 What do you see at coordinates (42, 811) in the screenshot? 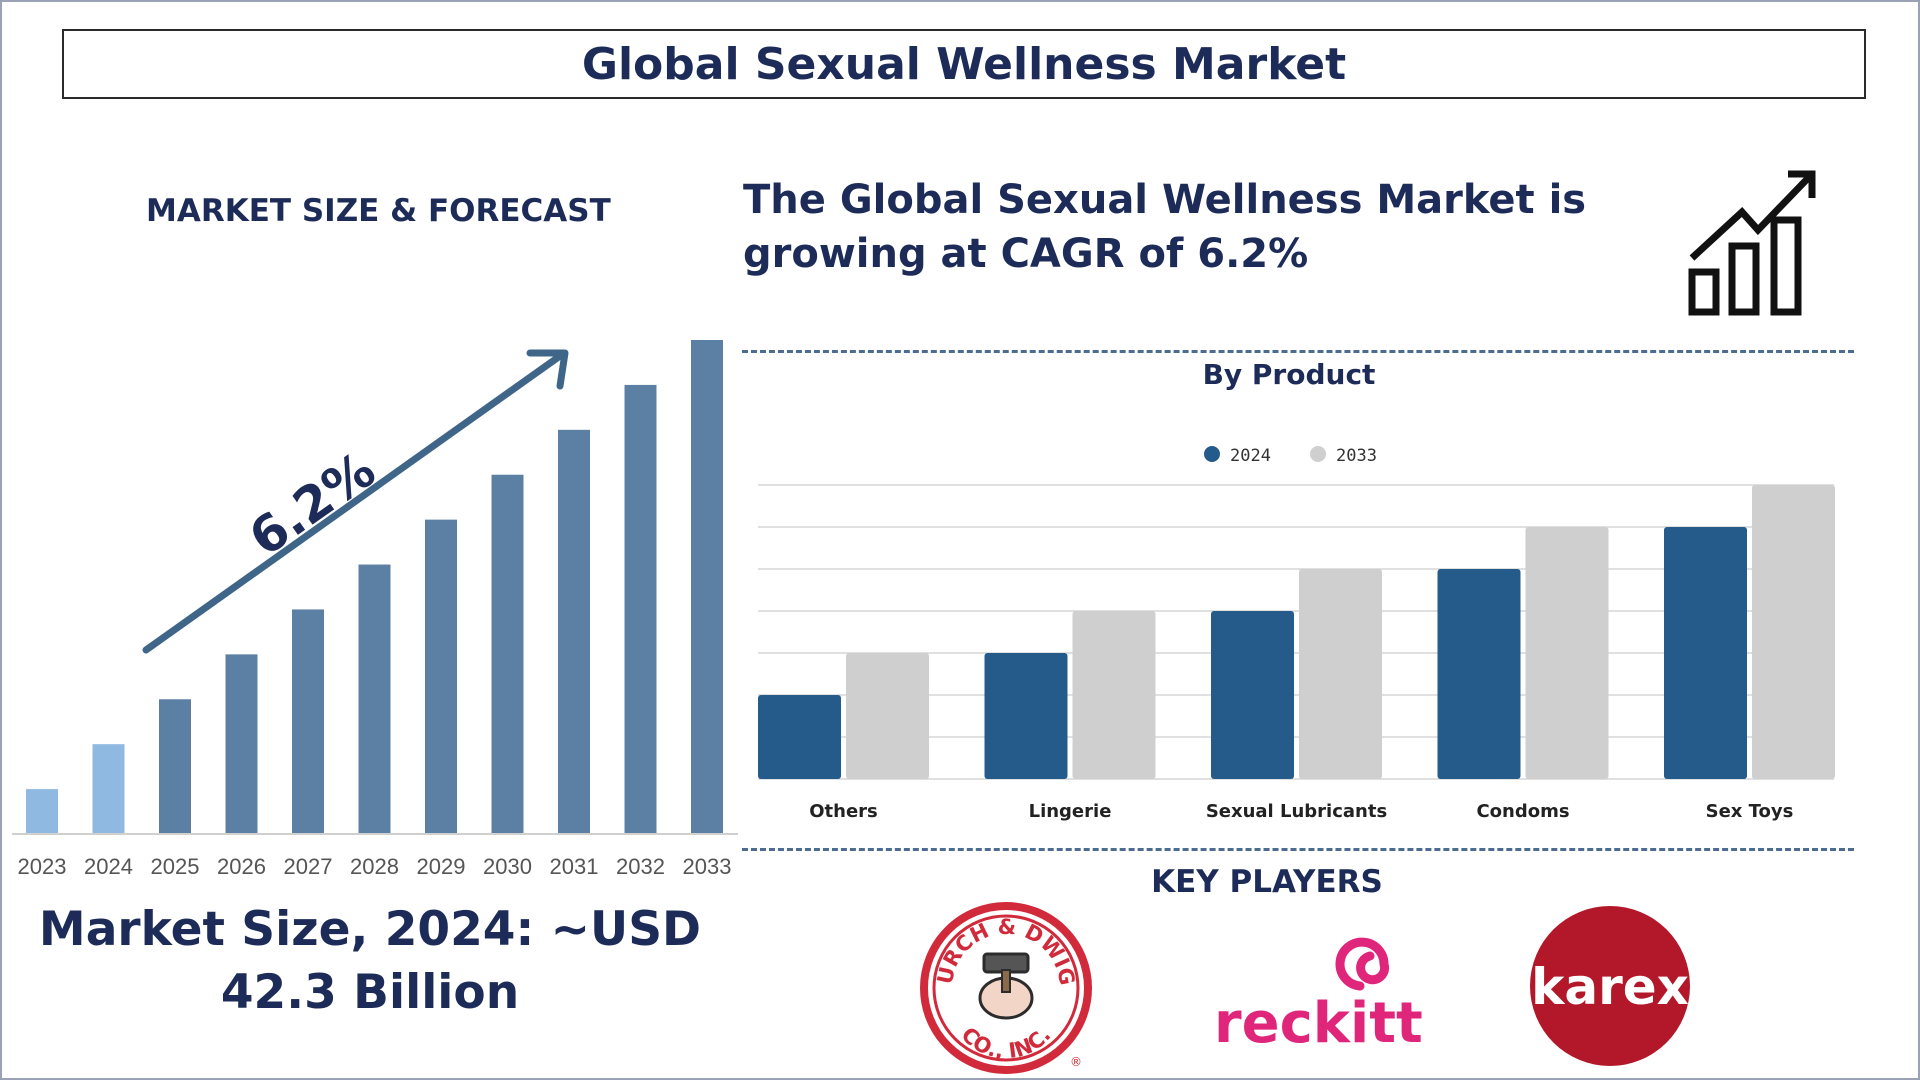
I see `forecast-bar-2023` at bounding box center [42, 811].